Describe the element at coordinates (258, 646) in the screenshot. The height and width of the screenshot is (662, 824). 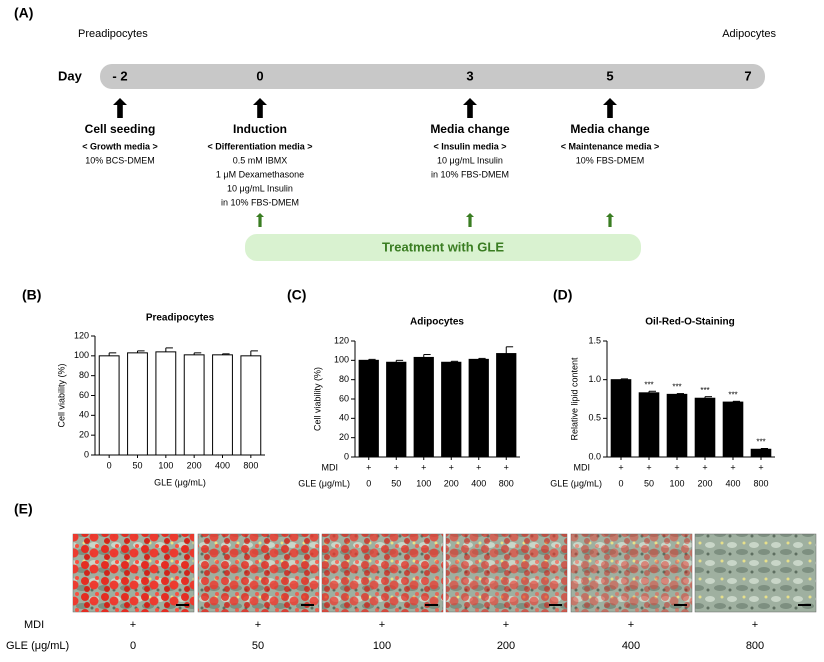
I see `gle-value: 50` at that location.